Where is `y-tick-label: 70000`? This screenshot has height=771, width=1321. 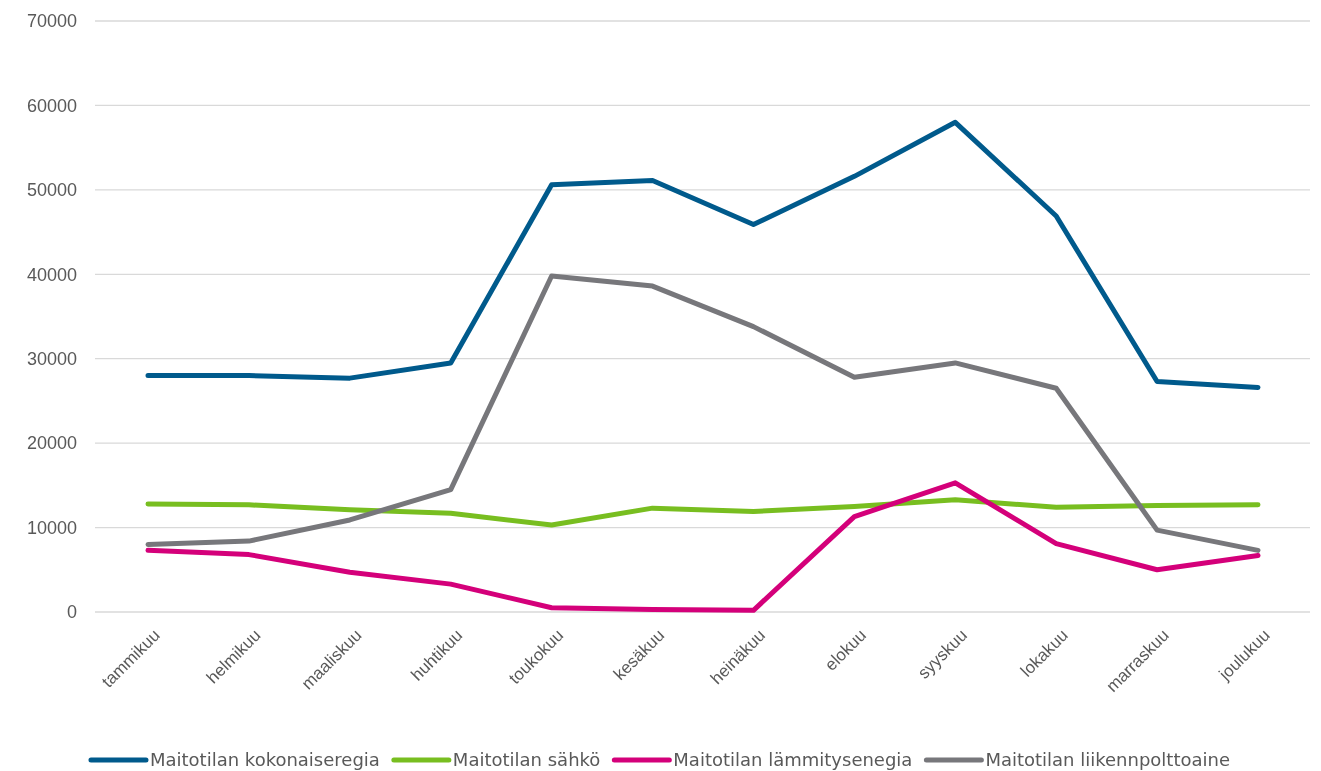 y-tick-label: 70000 is located at coordinates (51, 21).